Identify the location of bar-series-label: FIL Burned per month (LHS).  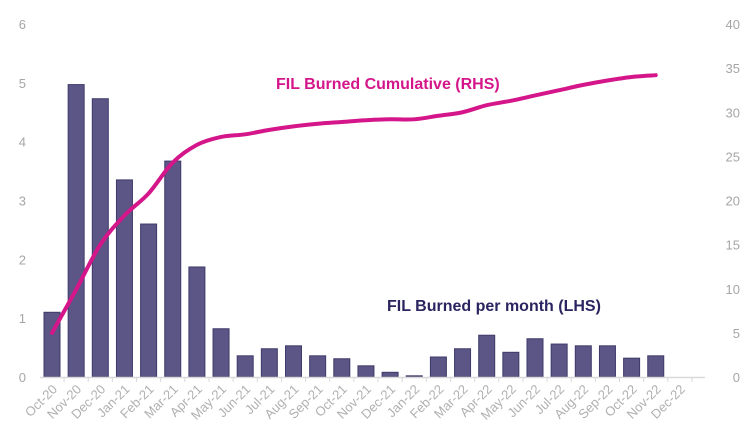
(494, 306).